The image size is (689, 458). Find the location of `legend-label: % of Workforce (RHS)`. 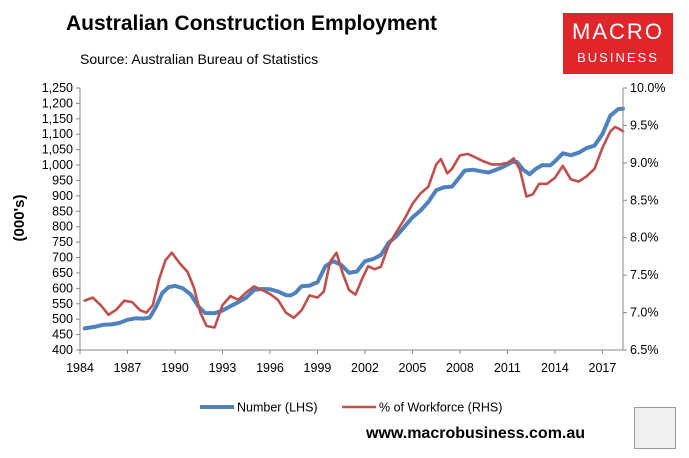

legend-label: % of Workforce (RHS) is located at coordinates (440, 408).